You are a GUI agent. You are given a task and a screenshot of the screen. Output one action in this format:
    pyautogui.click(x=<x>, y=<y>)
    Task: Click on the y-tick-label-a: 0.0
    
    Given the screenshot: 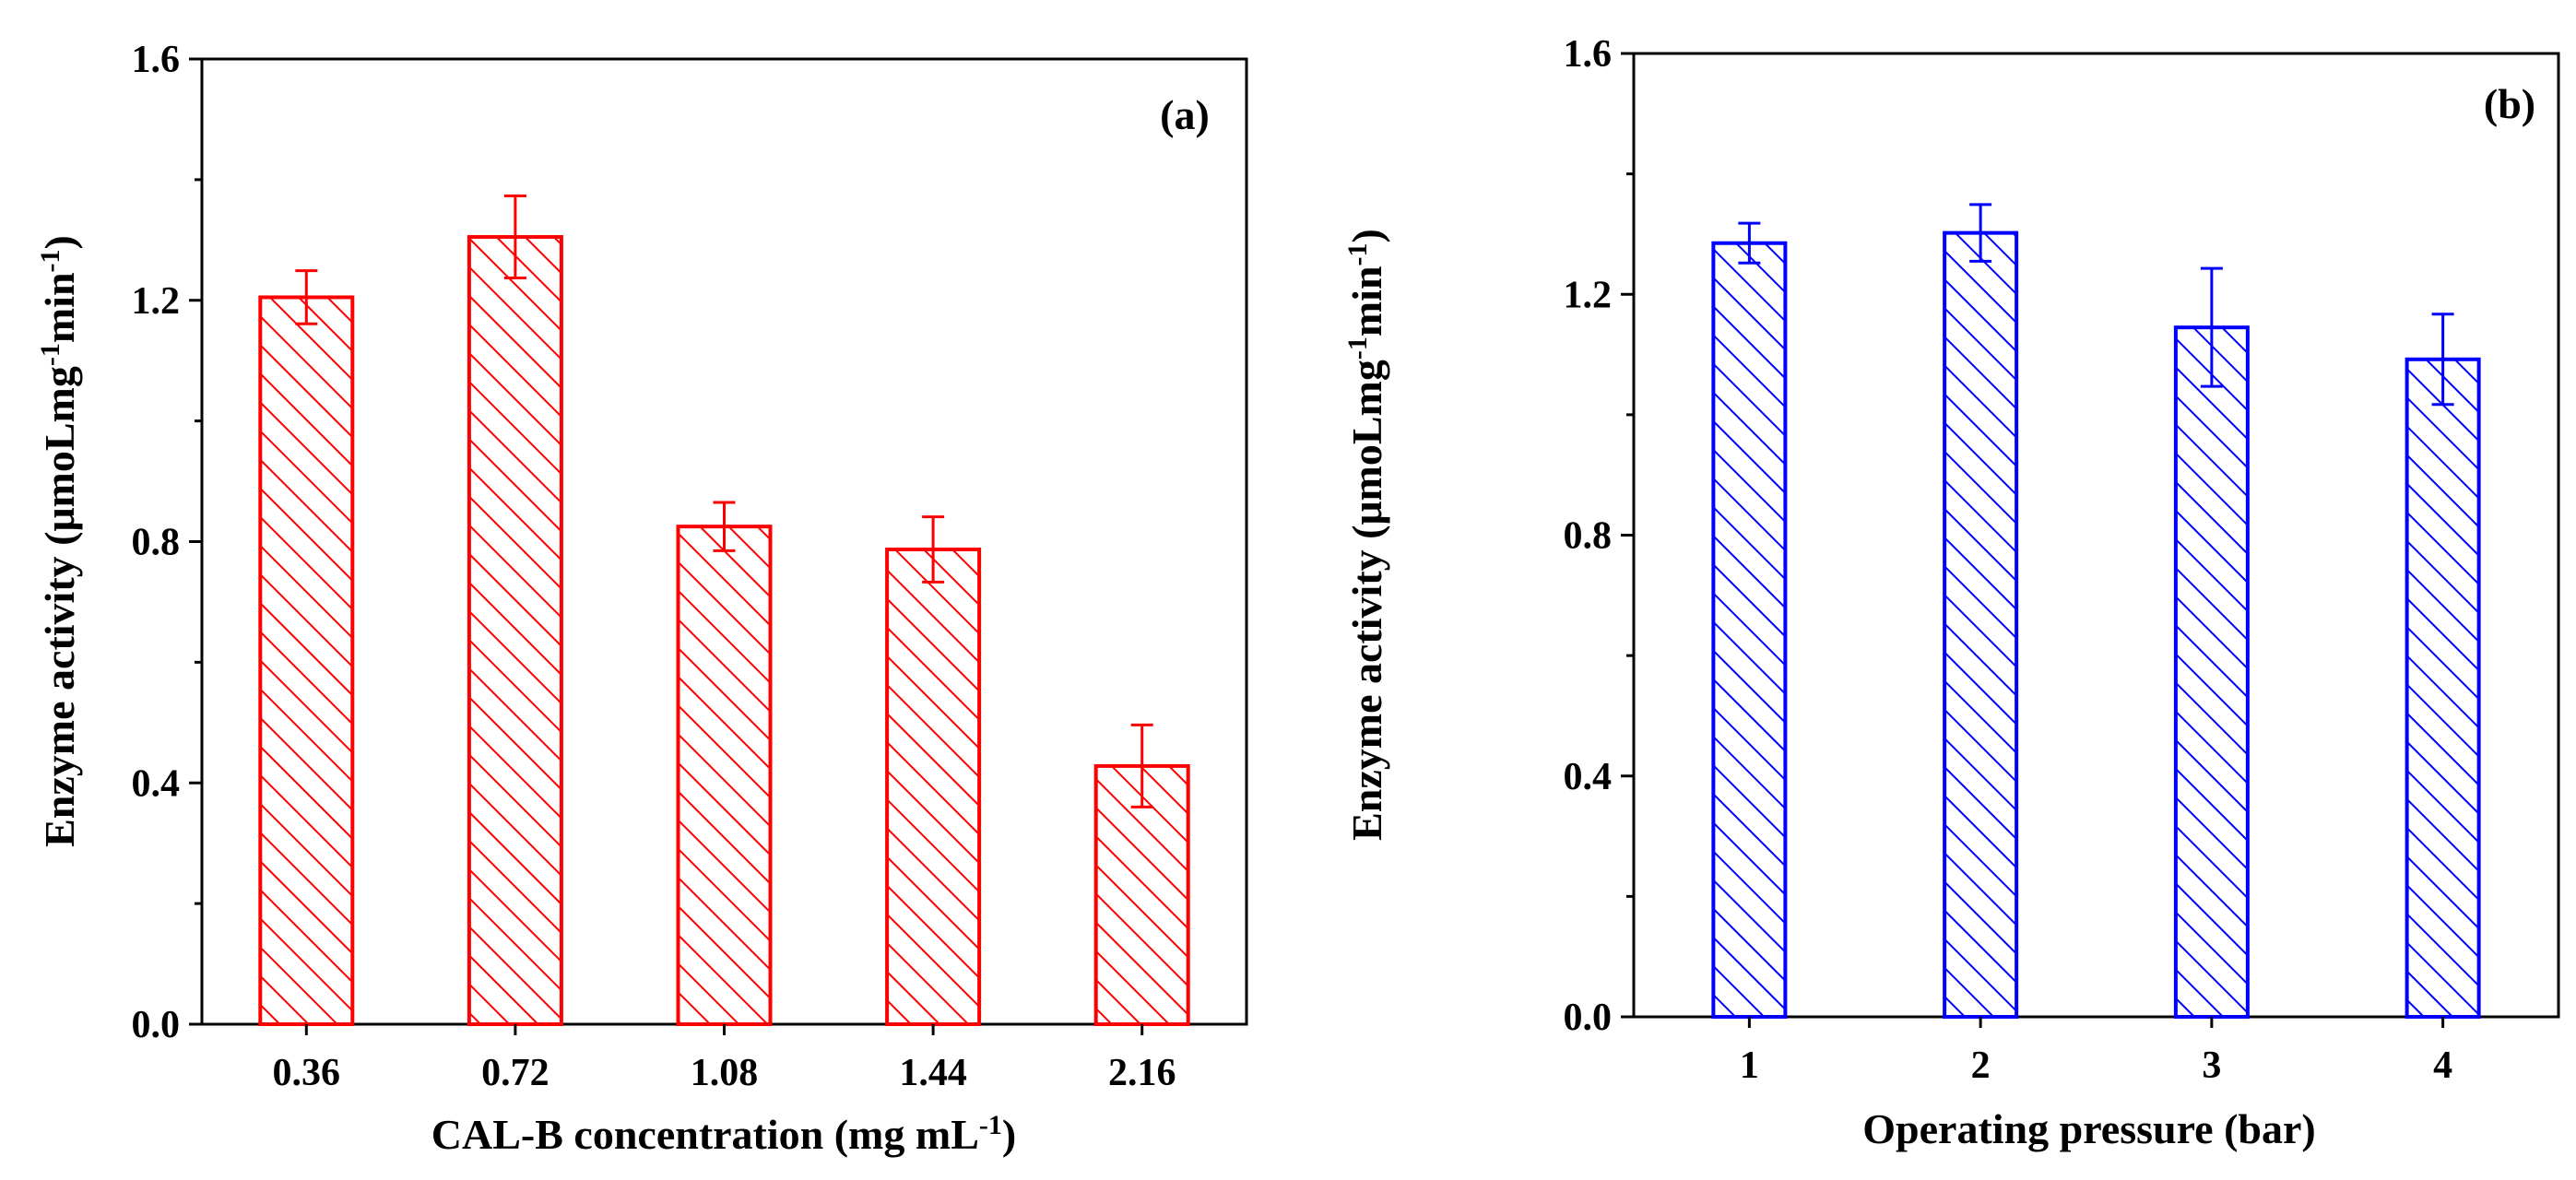 What is the action you would take?
    pyautogui.click(x=156, y=1025)
    